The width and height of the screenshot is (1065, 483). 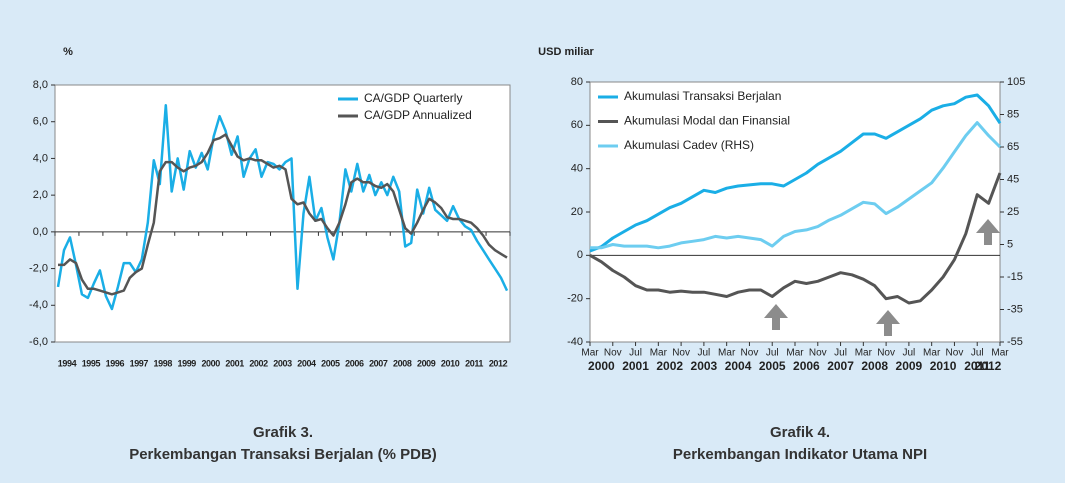 I want to click on x-year-label: 2010, so click(x=943, y=366).